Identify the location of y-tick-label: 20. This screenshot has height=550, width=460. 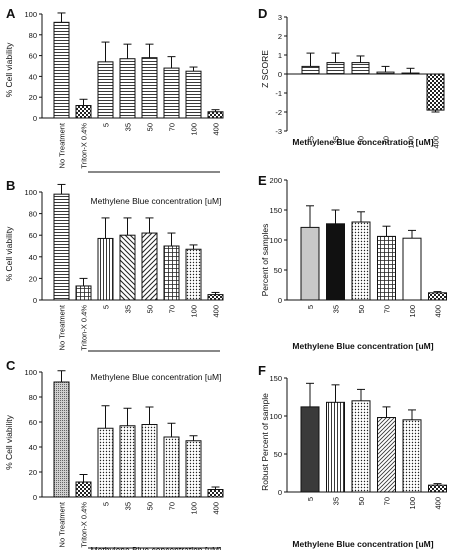
(33, 472).